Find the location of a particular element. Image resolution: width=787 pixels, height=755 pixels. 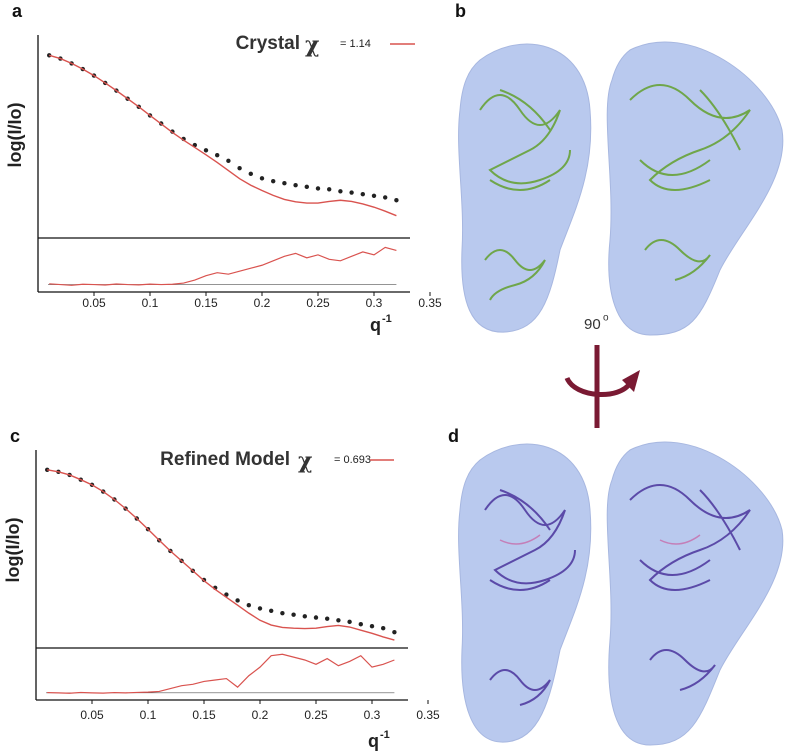

panel-label: d is located at coordinates (453, 436).